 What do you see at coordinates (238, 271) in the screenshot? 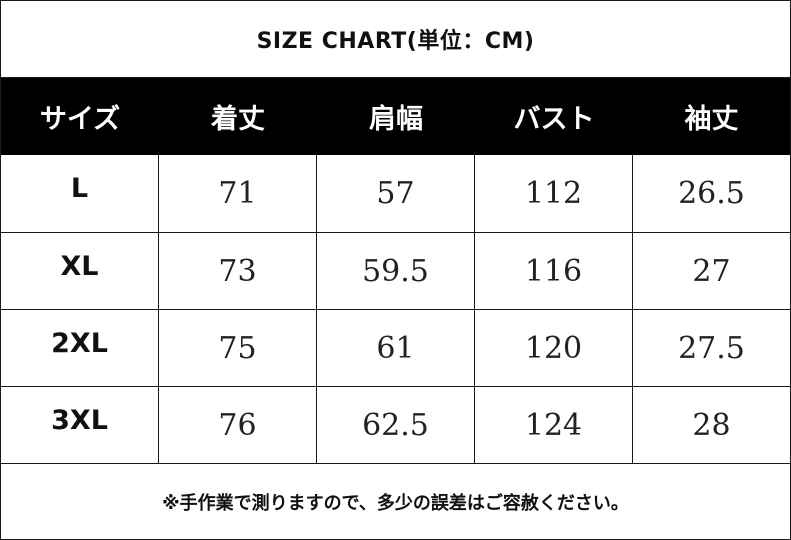
I see `length-value: 73` at bounding box center [238, 271].